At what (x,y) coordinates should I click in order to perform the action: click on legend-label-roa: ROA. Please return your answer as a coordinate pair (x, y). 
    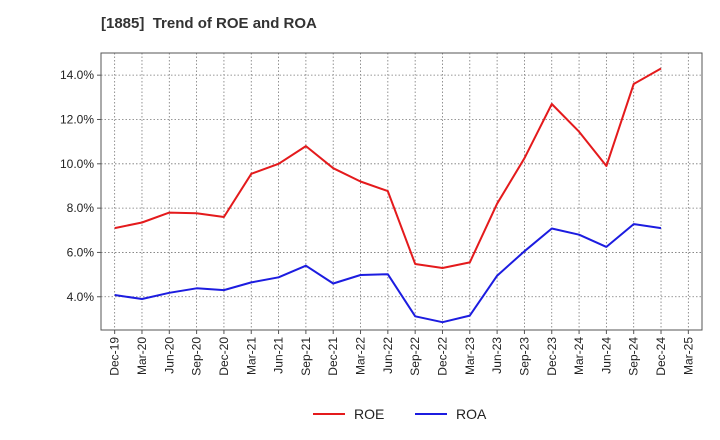
    Looking at the image, I should click on (471, 414).